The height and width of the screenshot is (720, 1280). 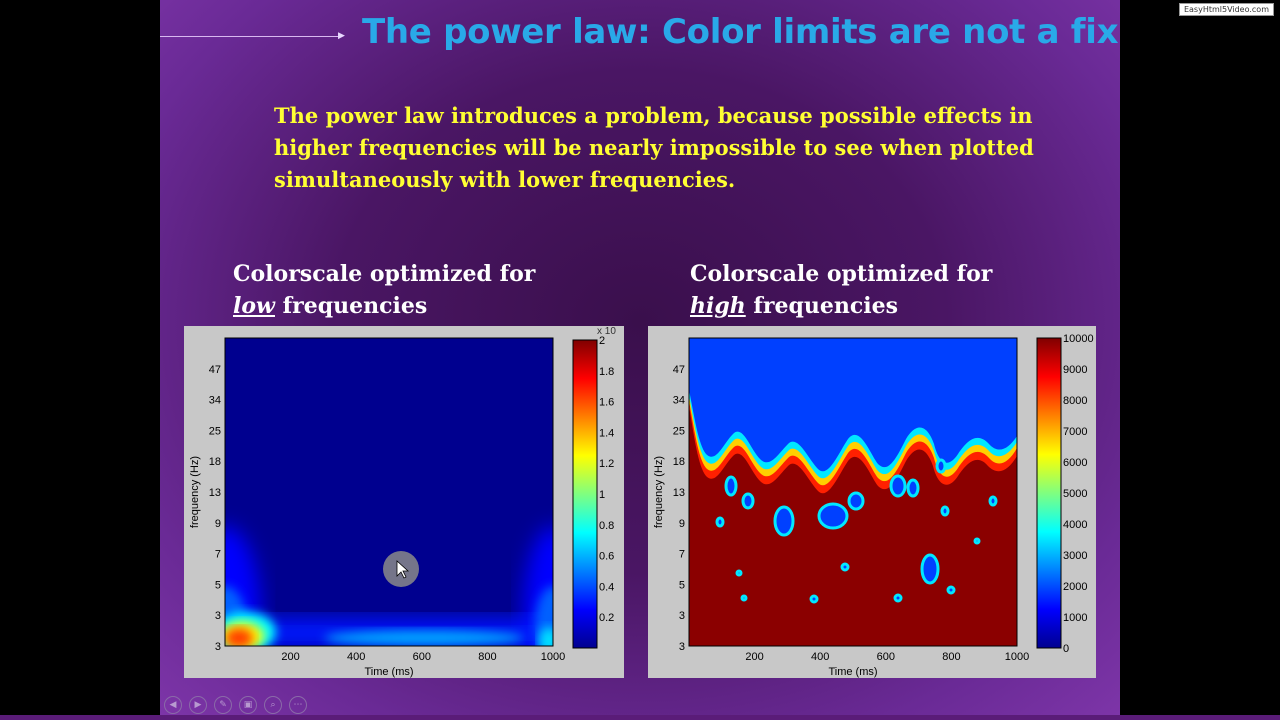 What do you see at coordinates (389, 586) in the screenshot?
I see `heatmap-low-blobs` at bounding box center [389, 586].